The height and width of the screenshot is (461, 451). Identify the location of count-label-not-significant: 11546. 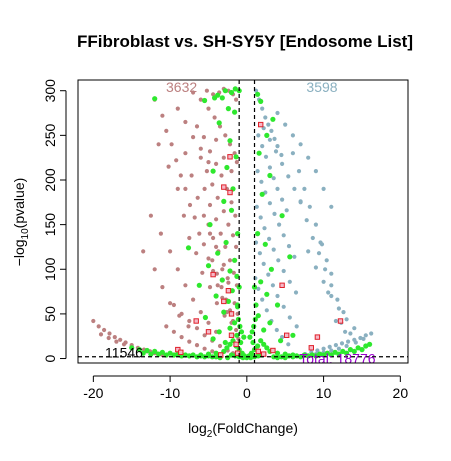
(124, 352).